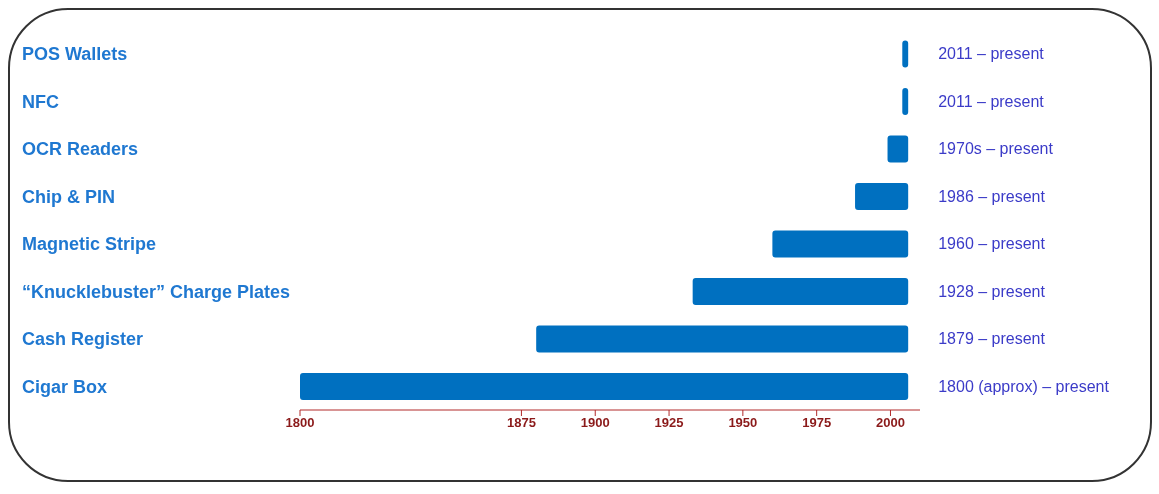  I want to click on y-tick-label: Magnetic Stripe, so click(89, 244).